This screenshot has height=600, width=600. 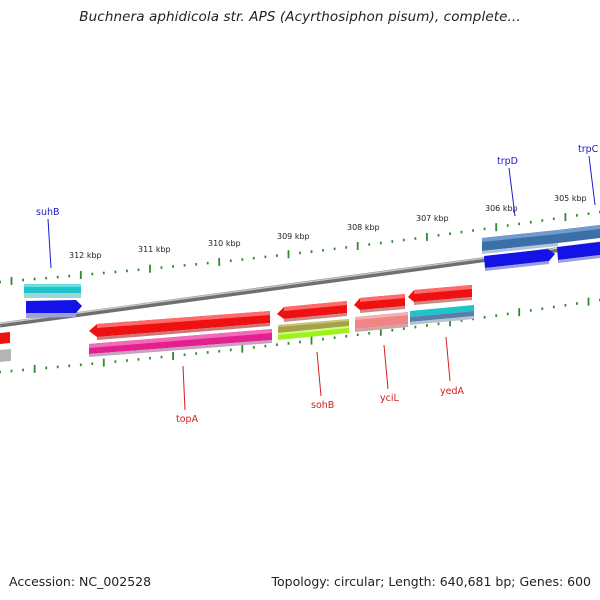 What do you see at coordinates (363, 227) in the screenshot?
I see `scale-label-308: 308 kbp` at bounding box center [363, 227].